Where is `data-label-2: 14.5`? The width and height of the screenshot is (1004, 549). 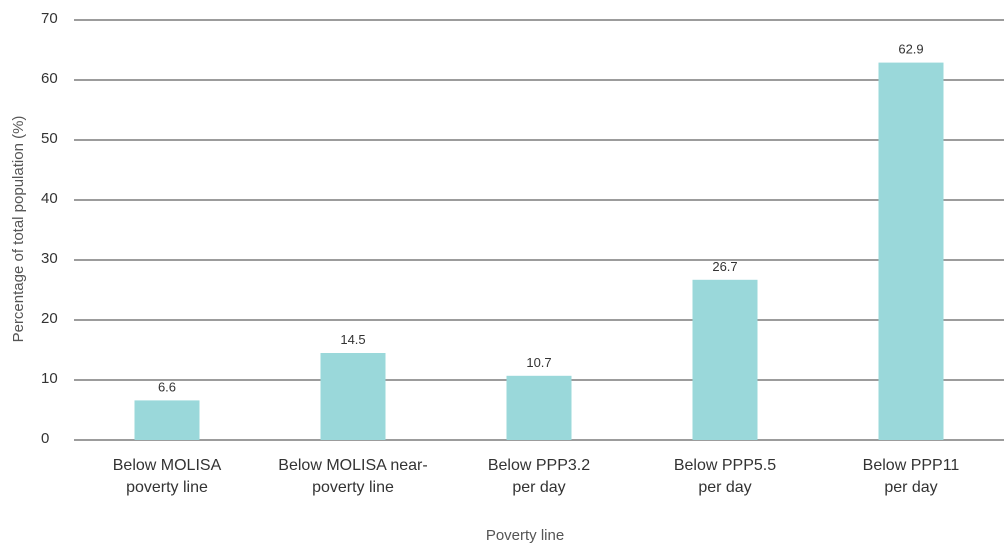
data-label-2: 14.5 is located at coordinates (352, 339).